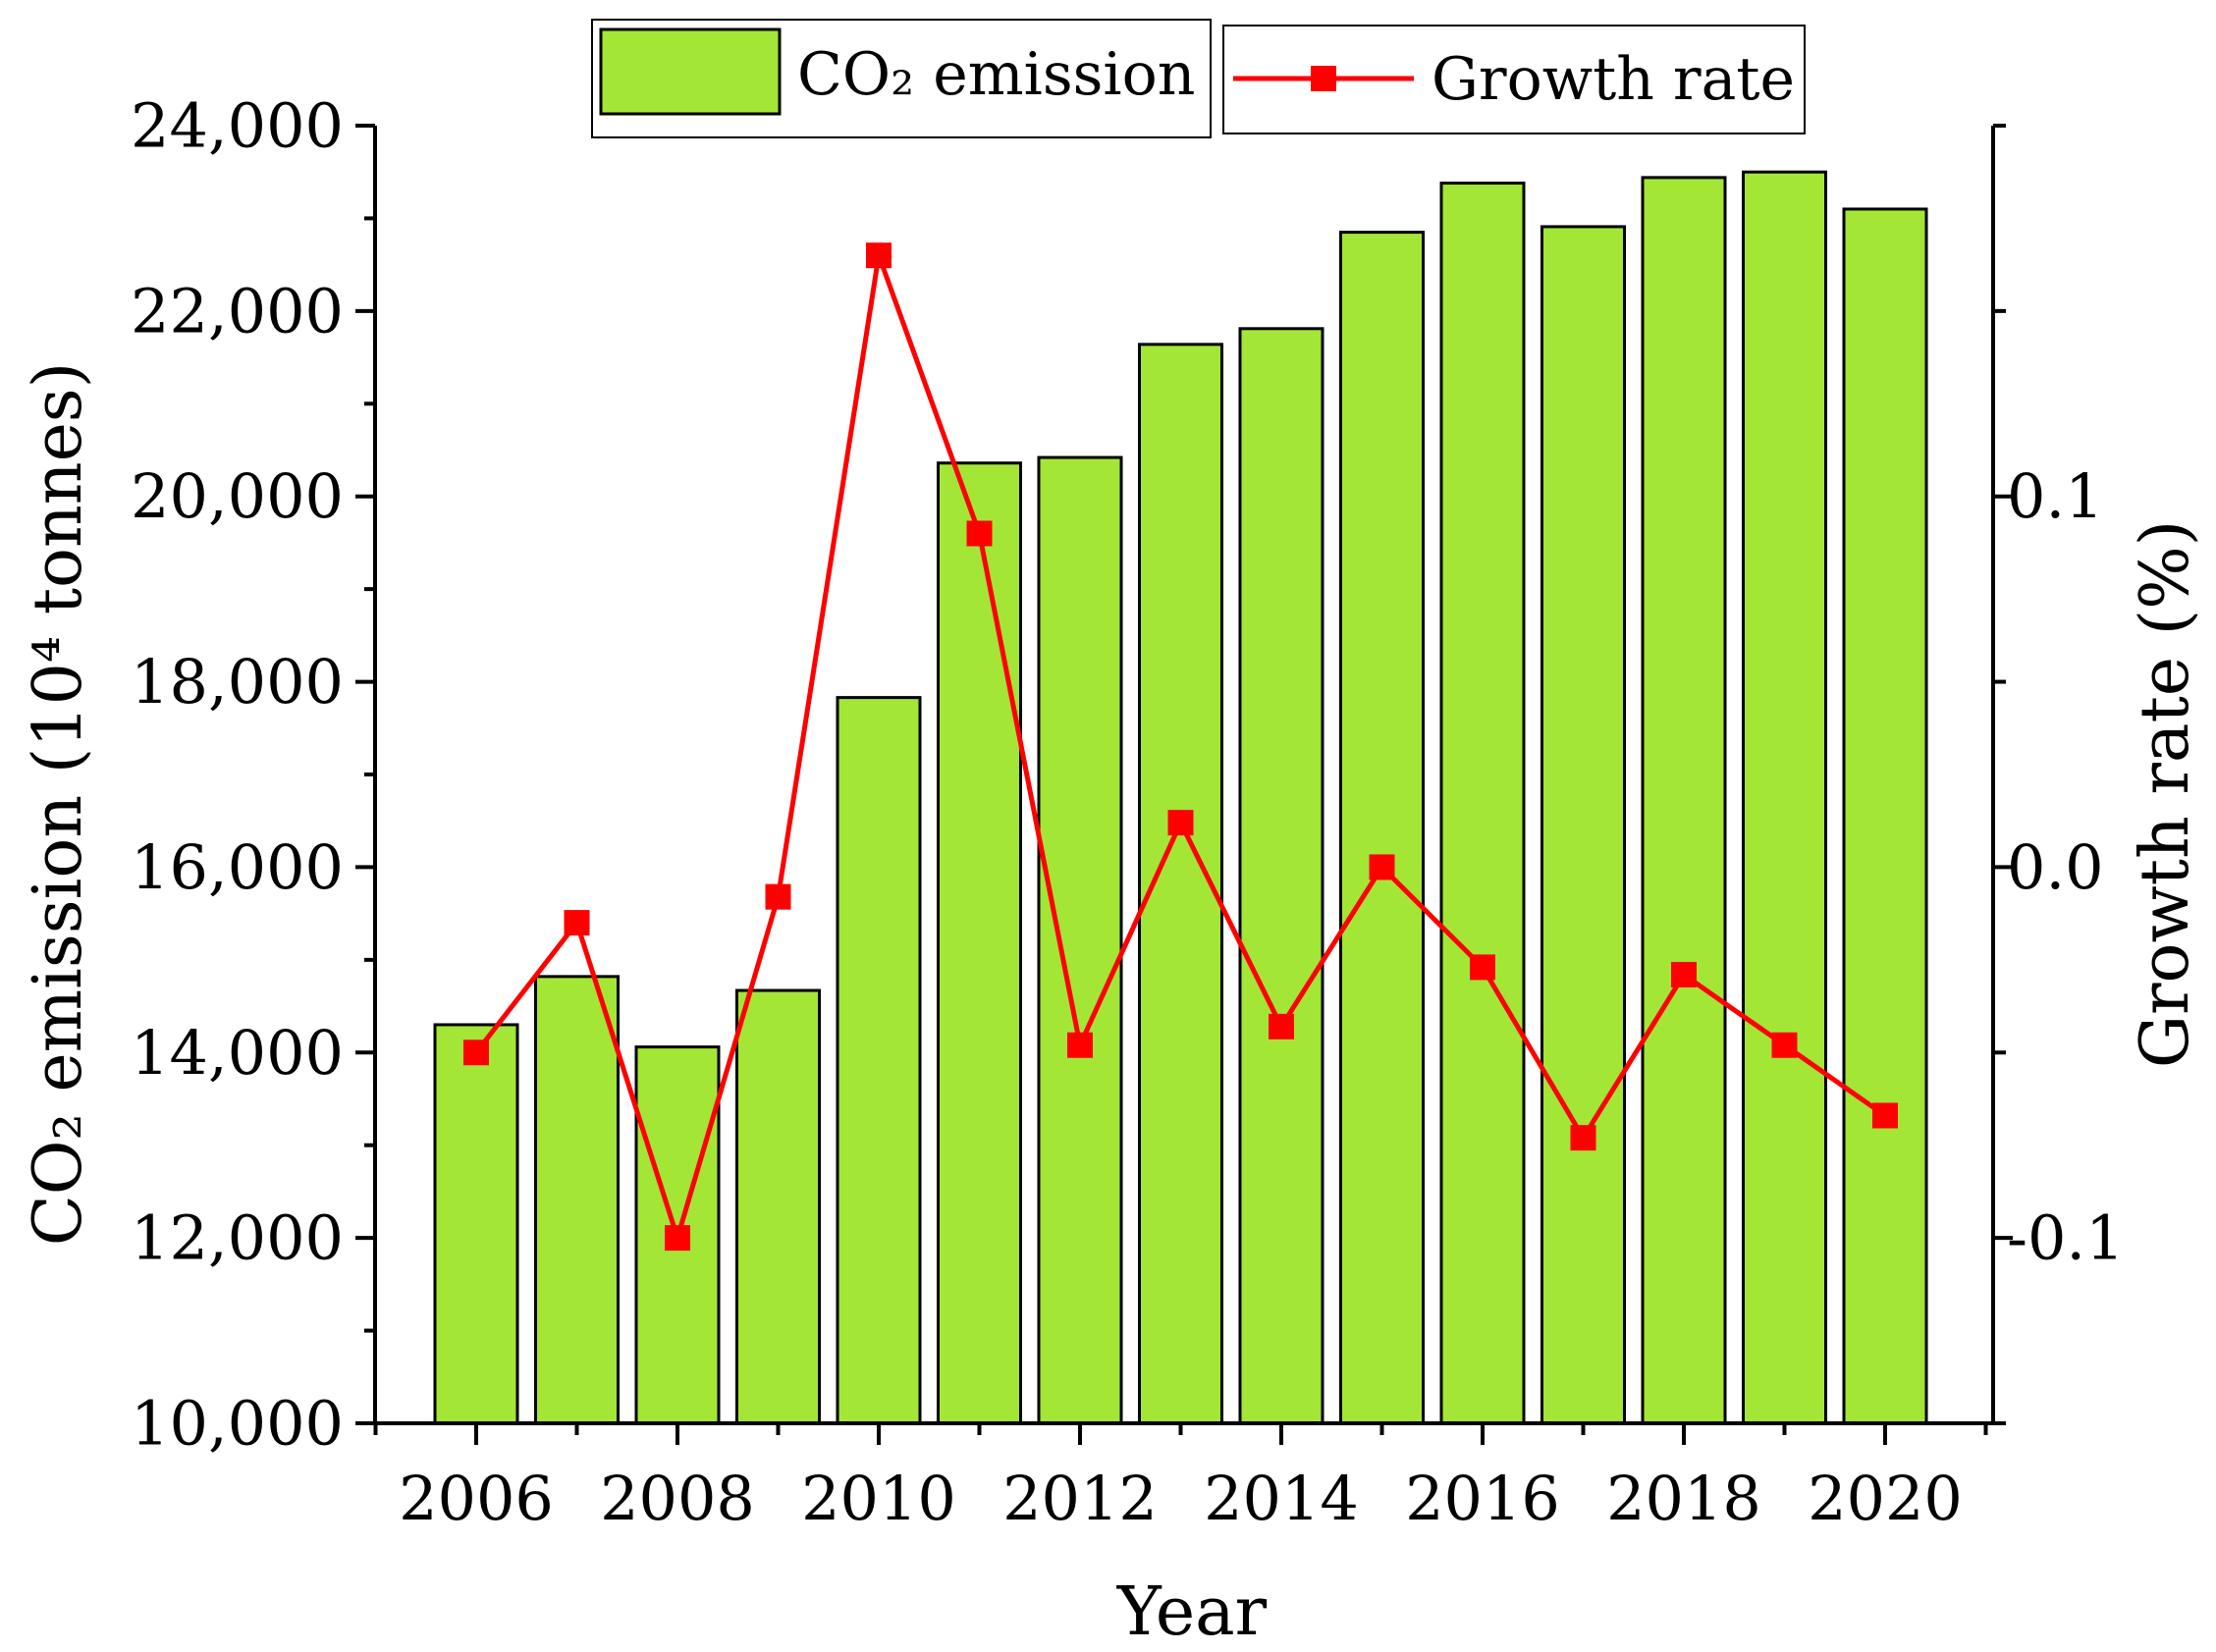 This screenshot has width=2216, height=1652. I want to click on growth-point-2012, so click(1080, 1045).